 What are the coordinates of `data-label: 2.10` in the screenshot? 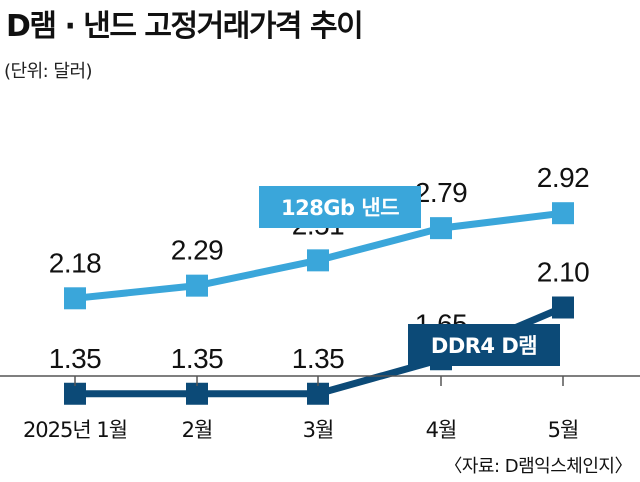 It's located at (563, 272).